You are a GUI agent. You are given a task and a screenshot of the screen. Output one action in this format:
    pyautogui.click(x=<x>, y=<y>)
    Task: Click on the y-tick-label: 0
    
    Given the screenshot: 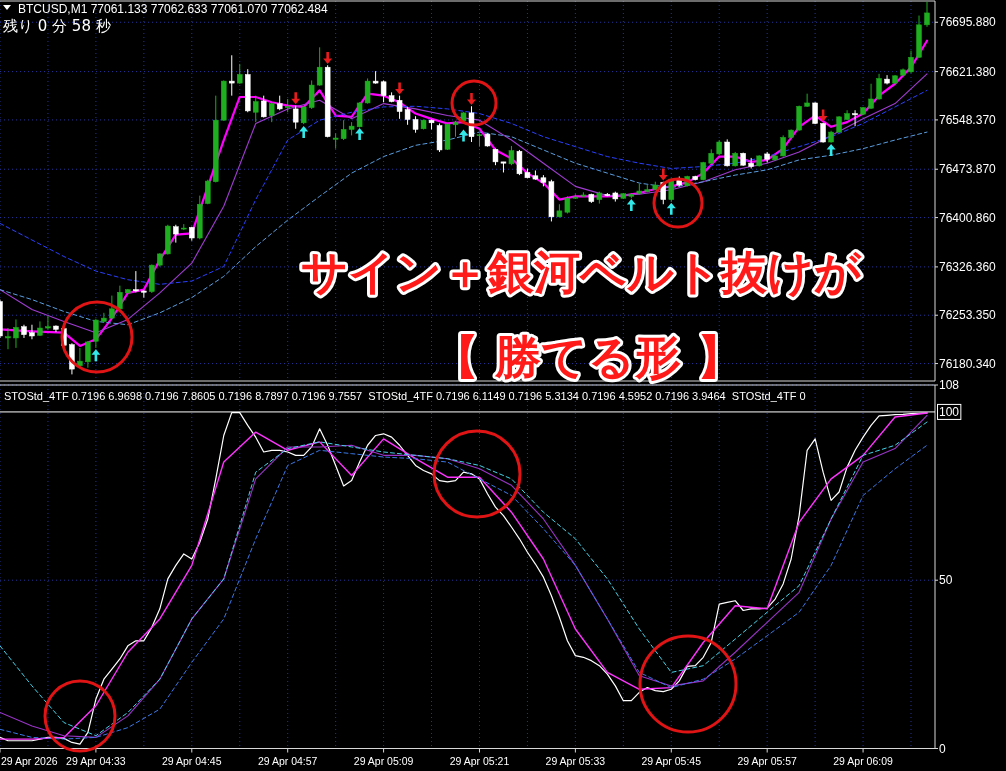 What is the action you would take?
    pyautogui.click(x=942, y=748)
    